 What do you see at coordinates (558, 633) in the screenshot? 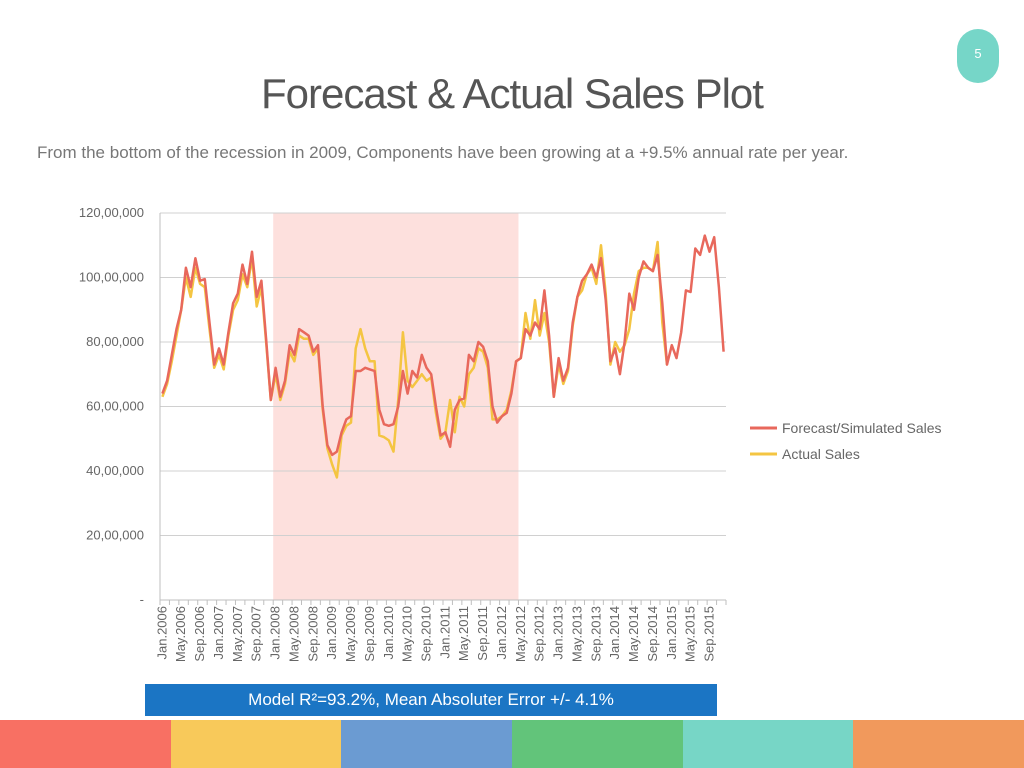
I see `x-tick-label: Jan.2013` at bounding box center [558, 633].